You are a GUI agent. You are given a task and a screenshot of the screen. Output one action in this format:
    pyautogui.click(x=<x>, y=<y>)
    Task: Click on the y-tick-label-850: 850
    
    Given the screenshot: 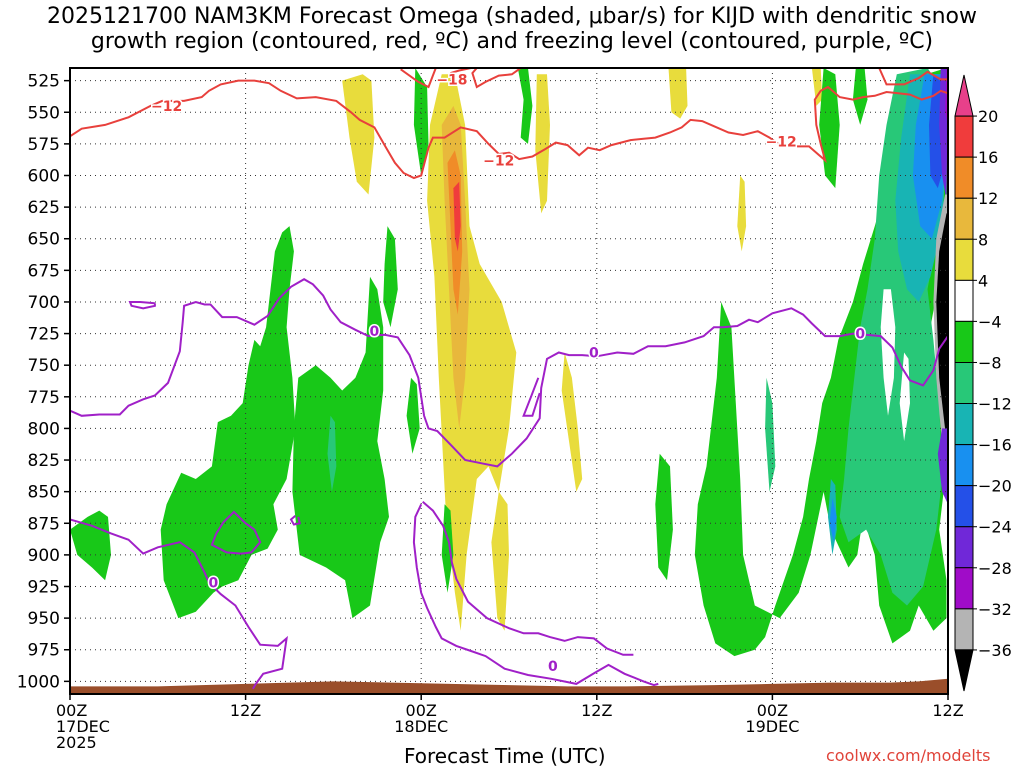 What is the action you would take?
    pyautogui.click(x=44, y=493)
    